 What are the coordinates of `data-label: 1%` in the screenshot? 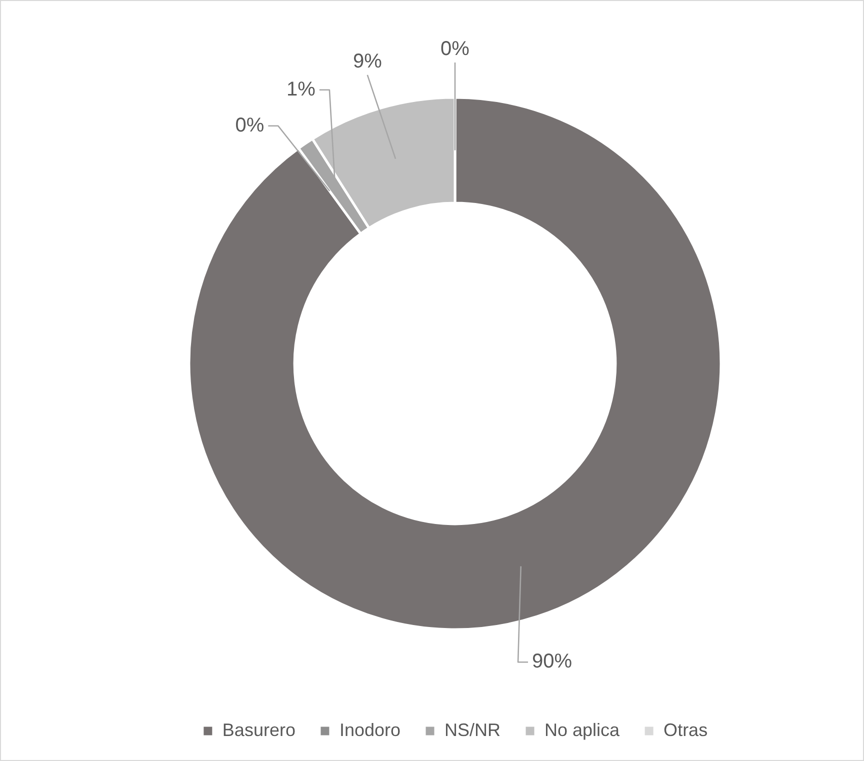 It's located at (301, 89).